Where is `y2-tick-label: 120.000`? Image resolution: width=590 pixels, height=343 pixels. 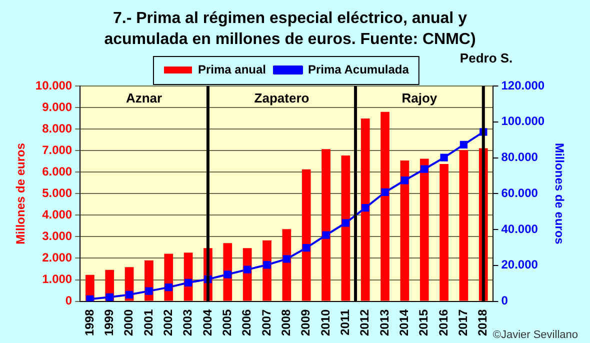 y2-tick-label: 120.000 is located at coordinates (523, 85).